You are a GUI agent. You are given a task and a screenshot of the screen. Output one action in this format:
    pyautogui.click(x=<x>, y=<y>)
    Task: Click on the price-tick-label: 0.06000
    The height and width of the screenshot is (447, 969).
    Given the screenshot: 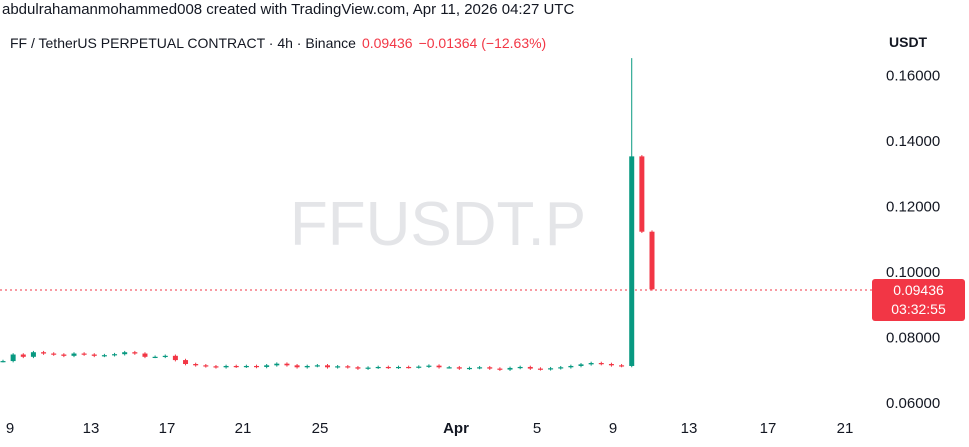 What is the action you would take?
    pyautogui.click(x=913, y=403)
    